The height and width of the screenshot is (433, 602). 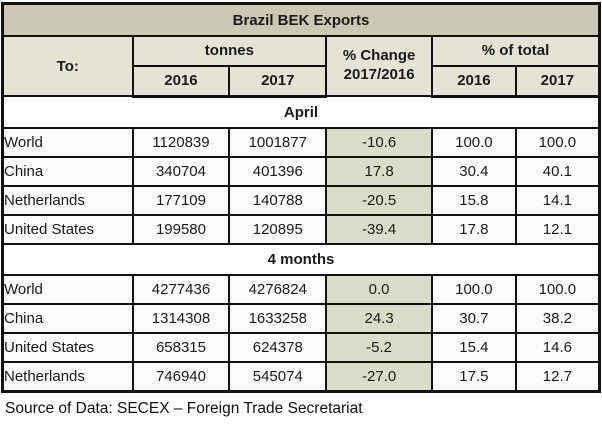 I want to click on pct-total-2017-cell: 14.6, so click(x=557, y=347).